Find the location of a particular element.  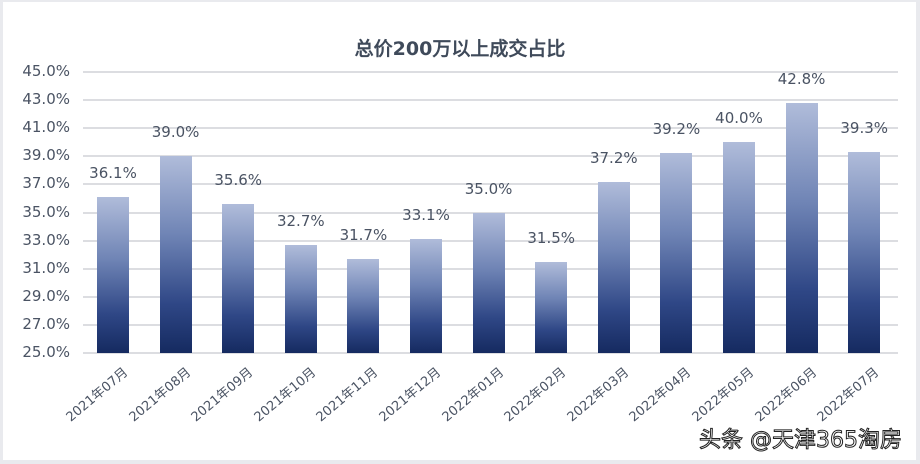

data-label: 42.8% is located at coordinates (801, 78).